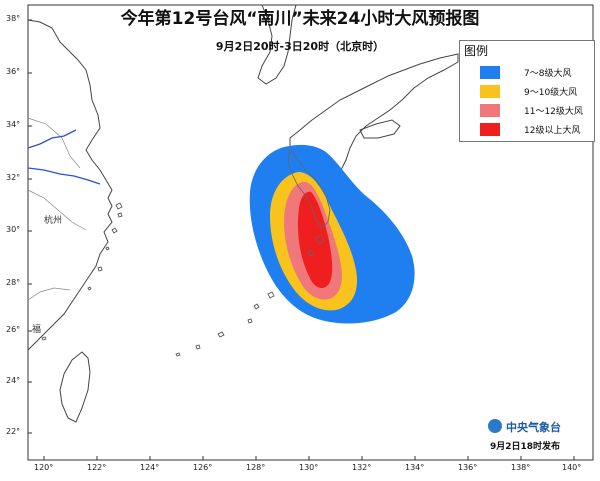 The height and width of the screenshot is (481, 600). What do you see at coordinates (551, 93) in the screenshot?
I see `legend-label-9-10: 9～10级大风` at bounding box center [551, 93].